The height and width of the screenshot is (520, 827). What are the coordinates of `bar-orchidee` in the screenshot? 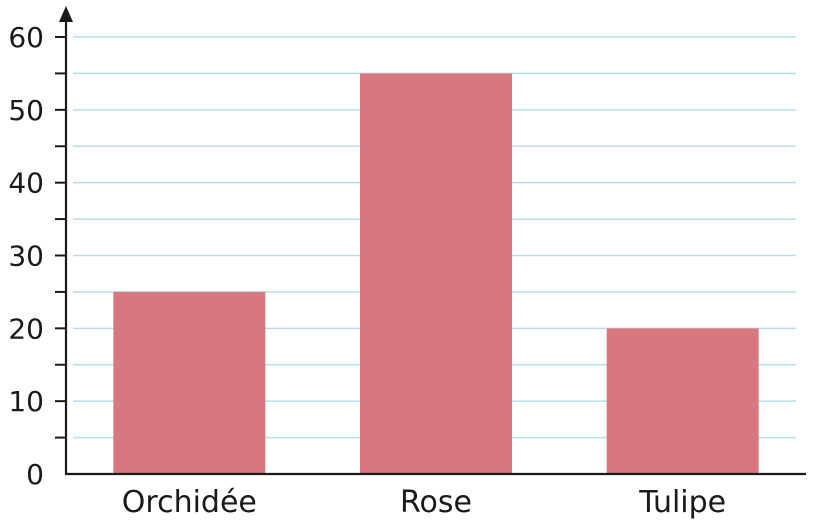 It's located at (189, 382).